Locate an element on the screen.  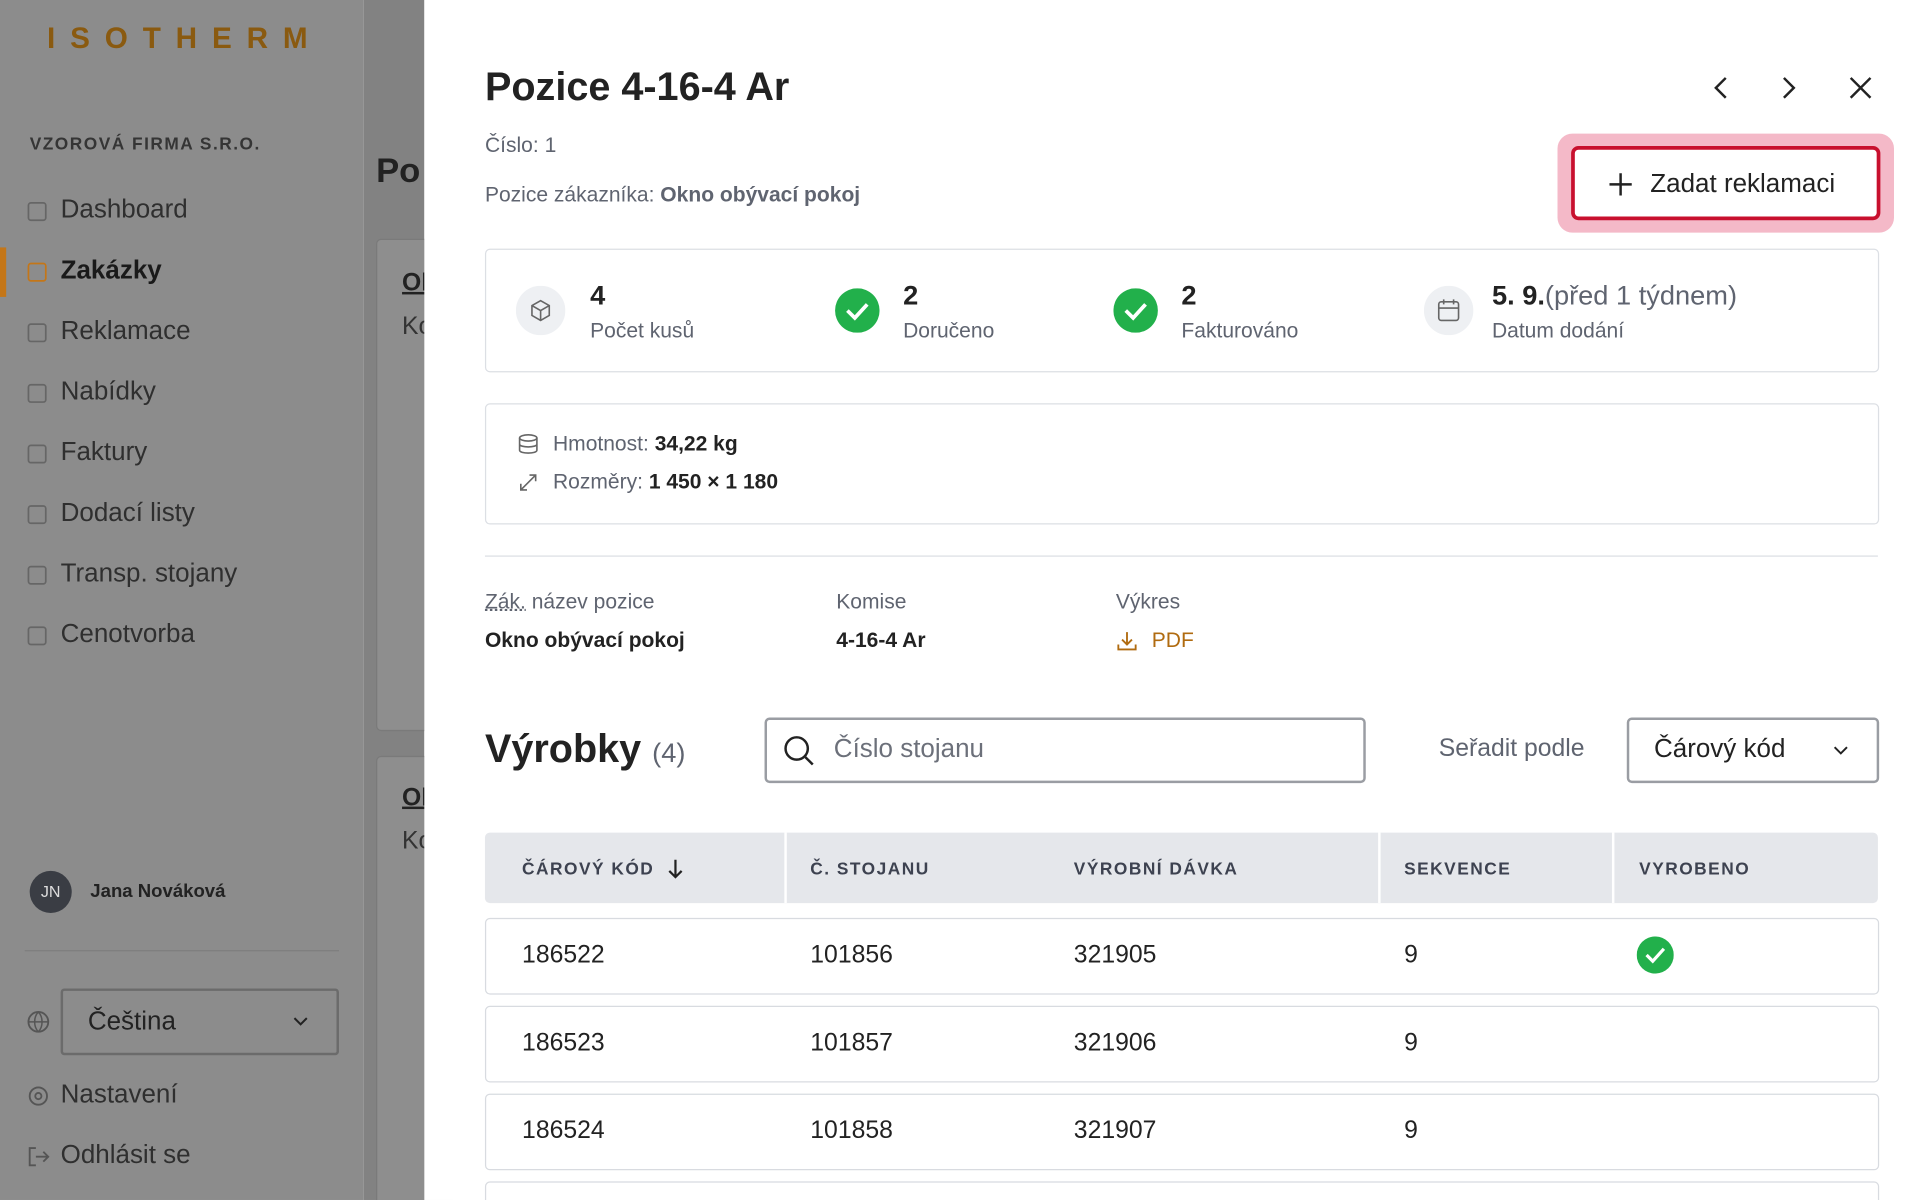
cell: 101857 is located at coordinates (851, 1043).